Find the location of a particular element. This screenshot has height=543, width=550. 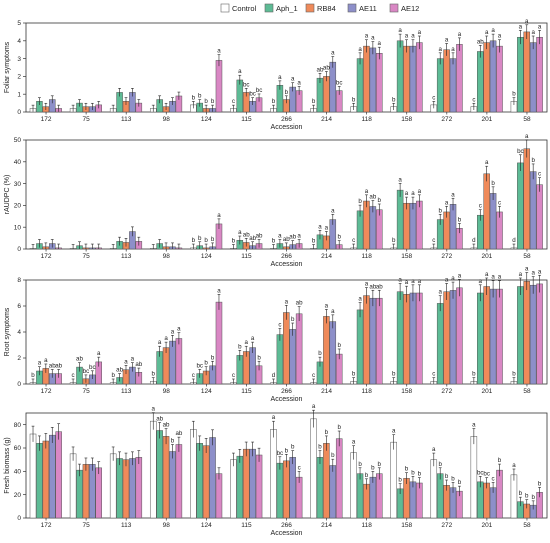

x-axis-label: Accession is located at coordinates (287, 399).